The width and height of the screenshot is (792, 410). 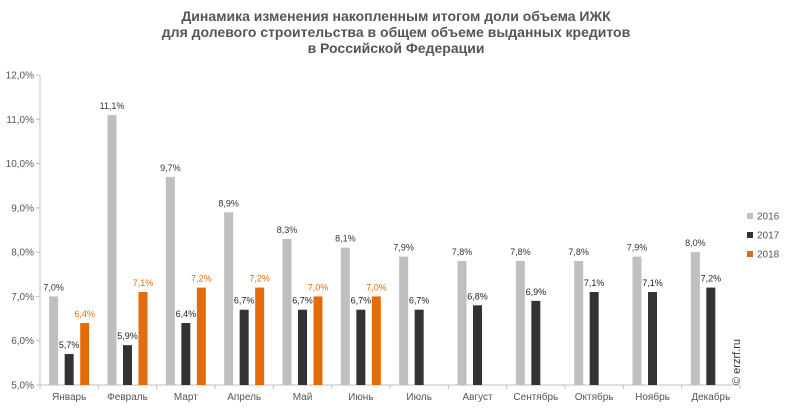 I want to click on x-tick-label: Февраль, so click(x=127, y=397).